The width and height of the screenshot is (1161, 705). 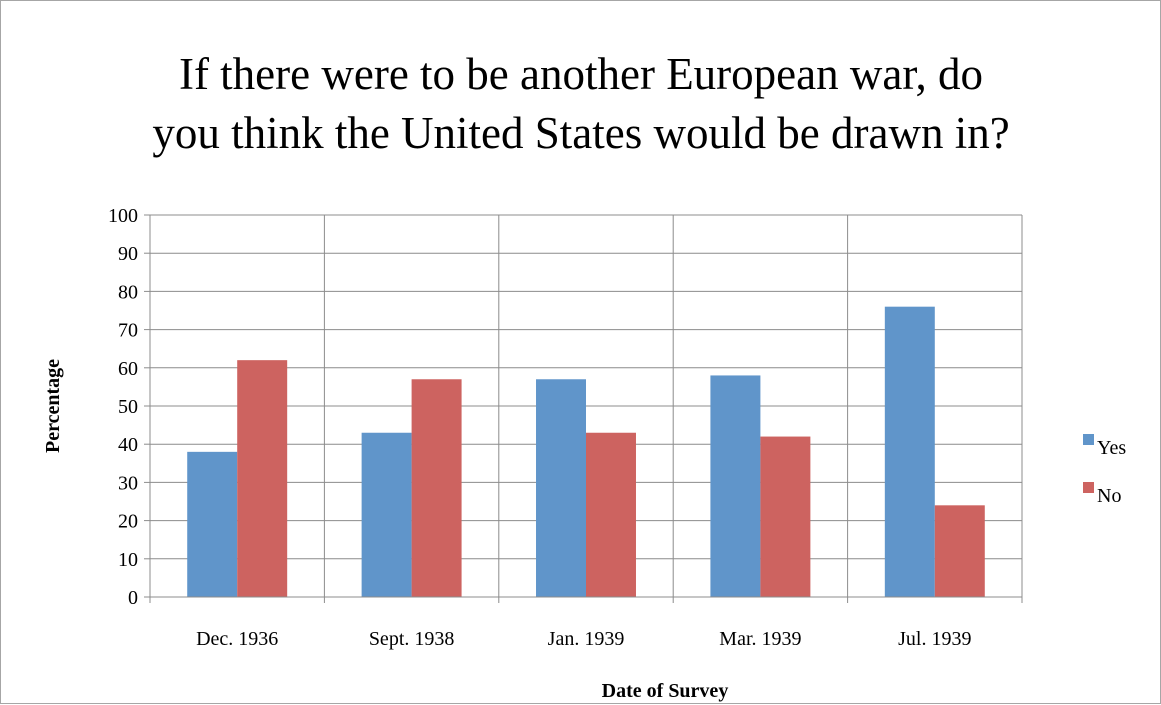 I want to click on y-tick-label: 20, so click(x=128, y=522).